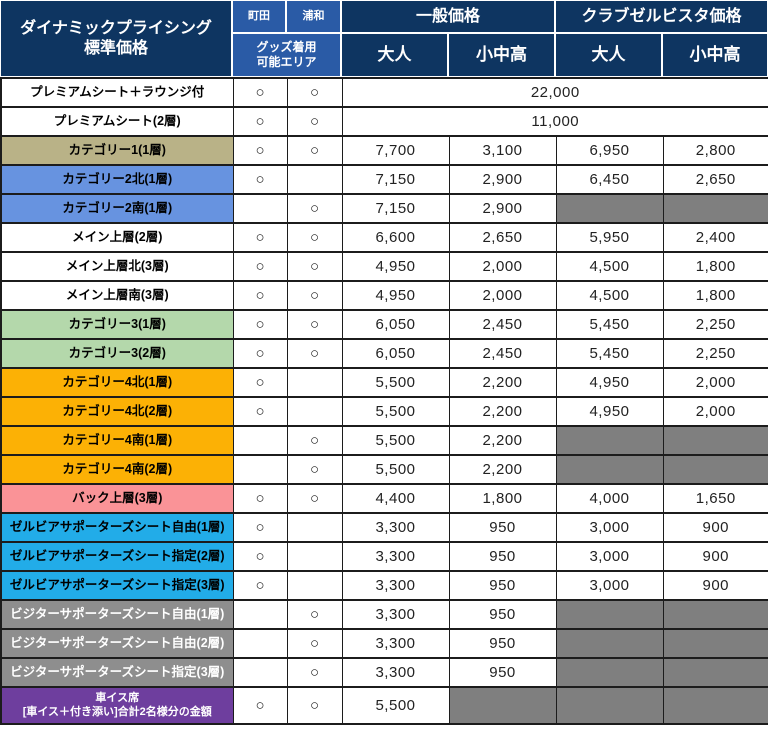  I want to click on price-cell: 7,150, so click(395, 208).